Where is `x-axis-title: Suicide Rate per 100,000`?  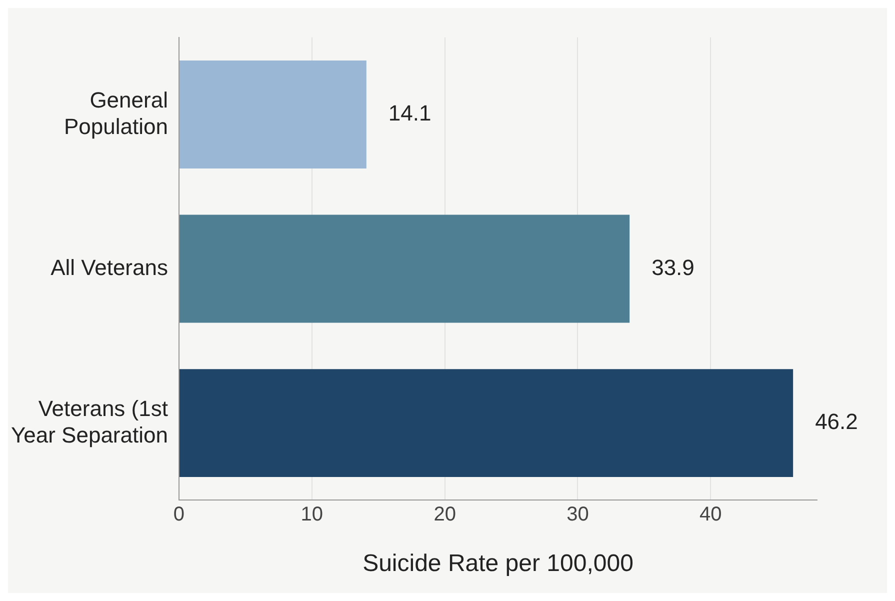
x-axis-title: Suicide Rate per 100,000 is located at coordinates (498, 564).